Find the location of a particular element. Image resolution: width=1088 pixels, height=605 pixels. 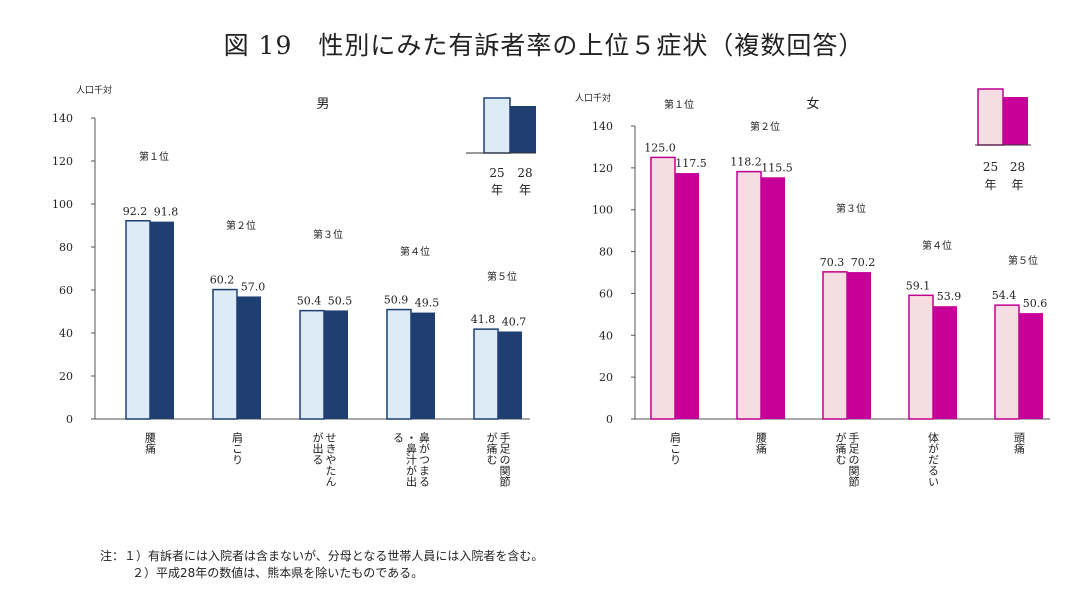

panel1-value-25-2: 60.2 is located at coordinates (222, 280).